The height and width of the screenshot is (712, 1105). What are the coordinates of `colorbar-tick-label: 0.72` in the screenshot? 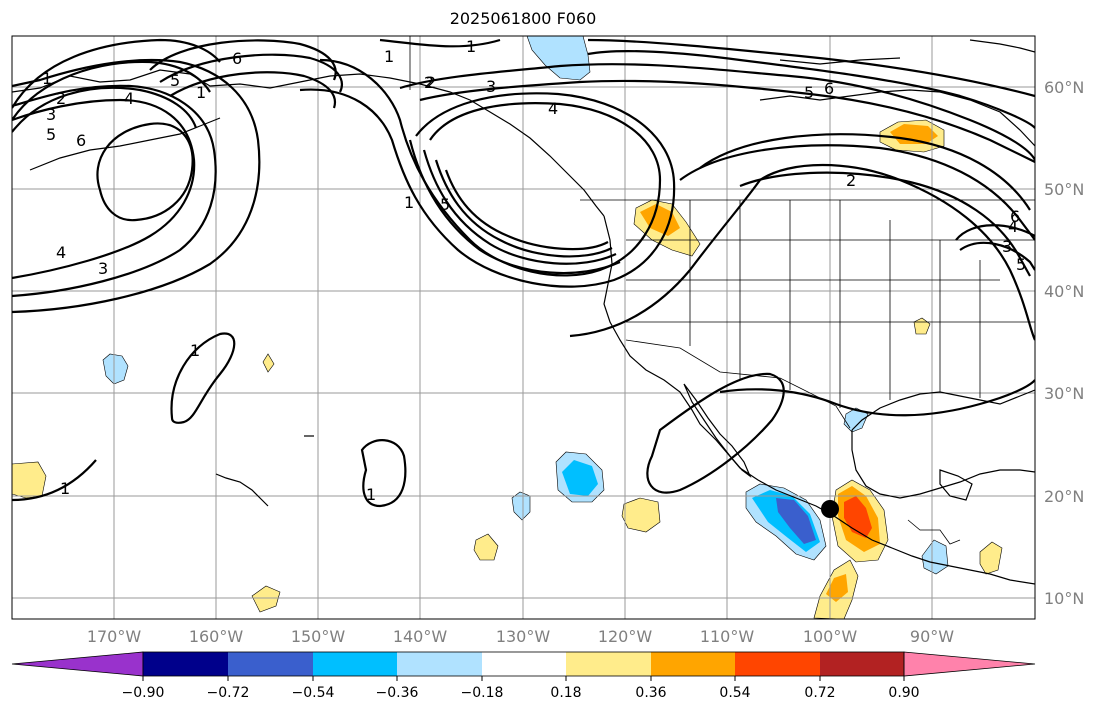 It's located at (819, 693).